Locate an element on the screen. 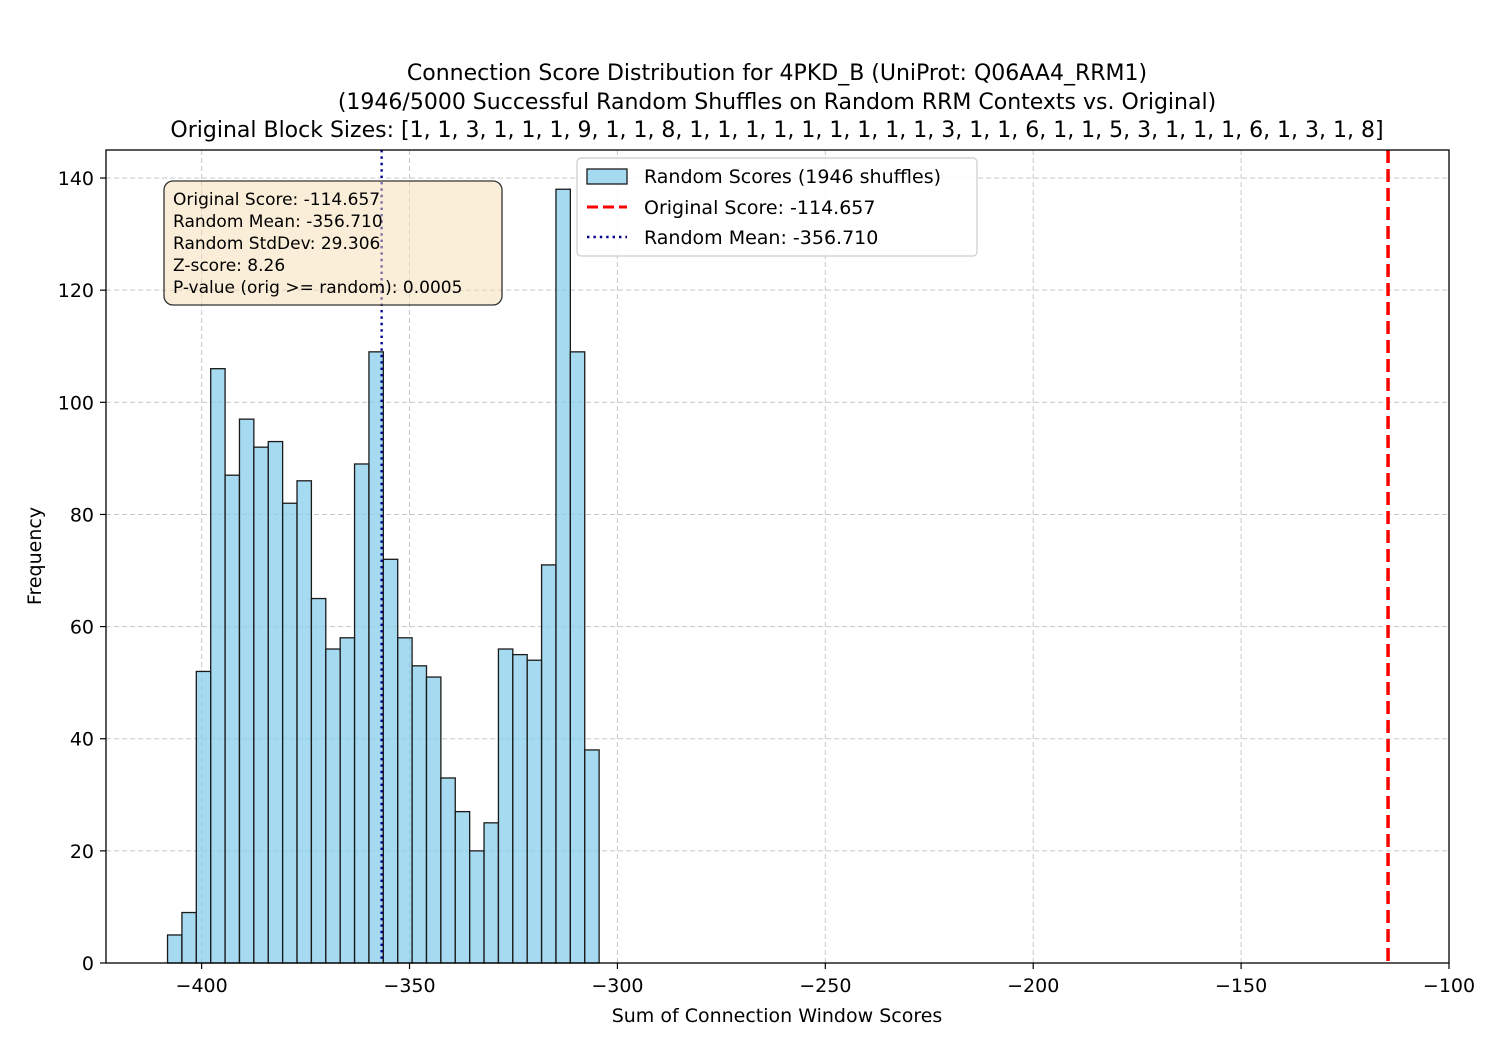 Image resolution: width=1500 pixels, height=1050 pixels. x-tick-label: −400 is located at coordinates (202, 986).